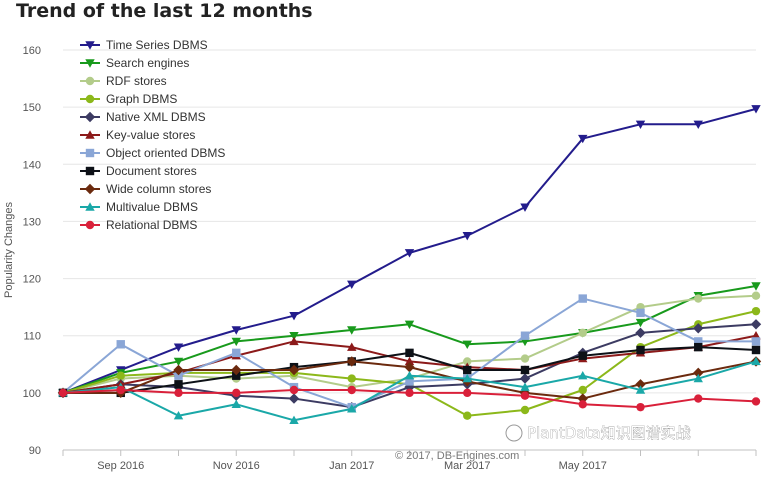 This screenshot has height=492, width=763. I want to click on y-tick-label: 100, so click(32, 394).